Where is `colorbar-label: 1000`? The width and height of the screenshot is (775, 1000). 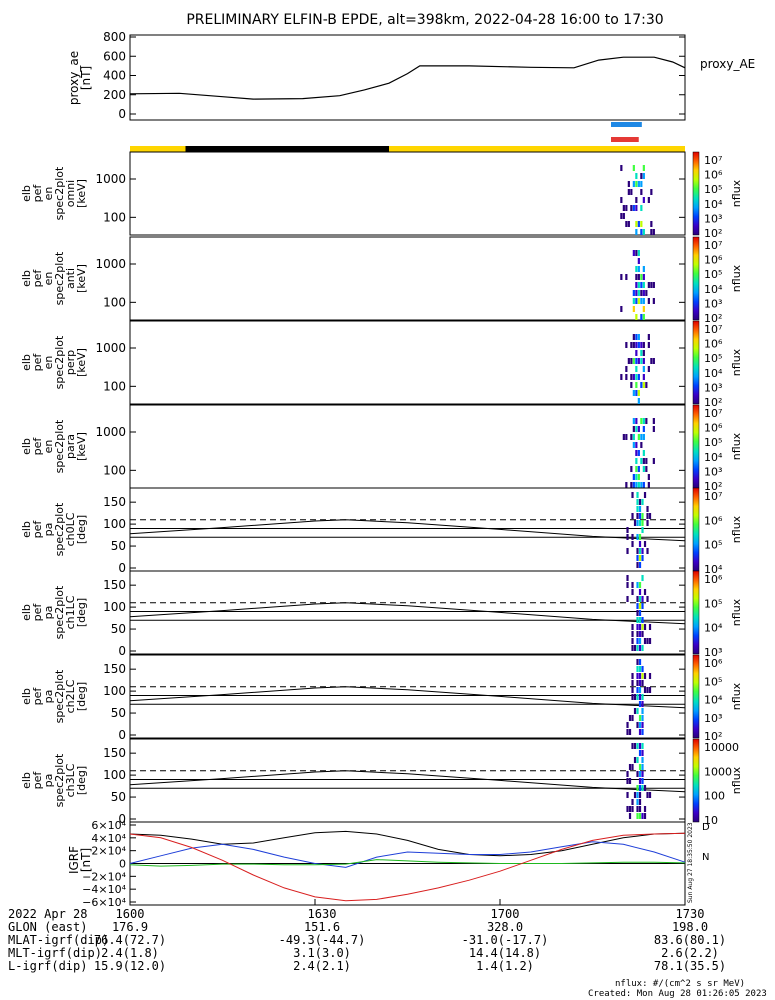 colorbar-label: 1000 is located at coordinates (718, 771).